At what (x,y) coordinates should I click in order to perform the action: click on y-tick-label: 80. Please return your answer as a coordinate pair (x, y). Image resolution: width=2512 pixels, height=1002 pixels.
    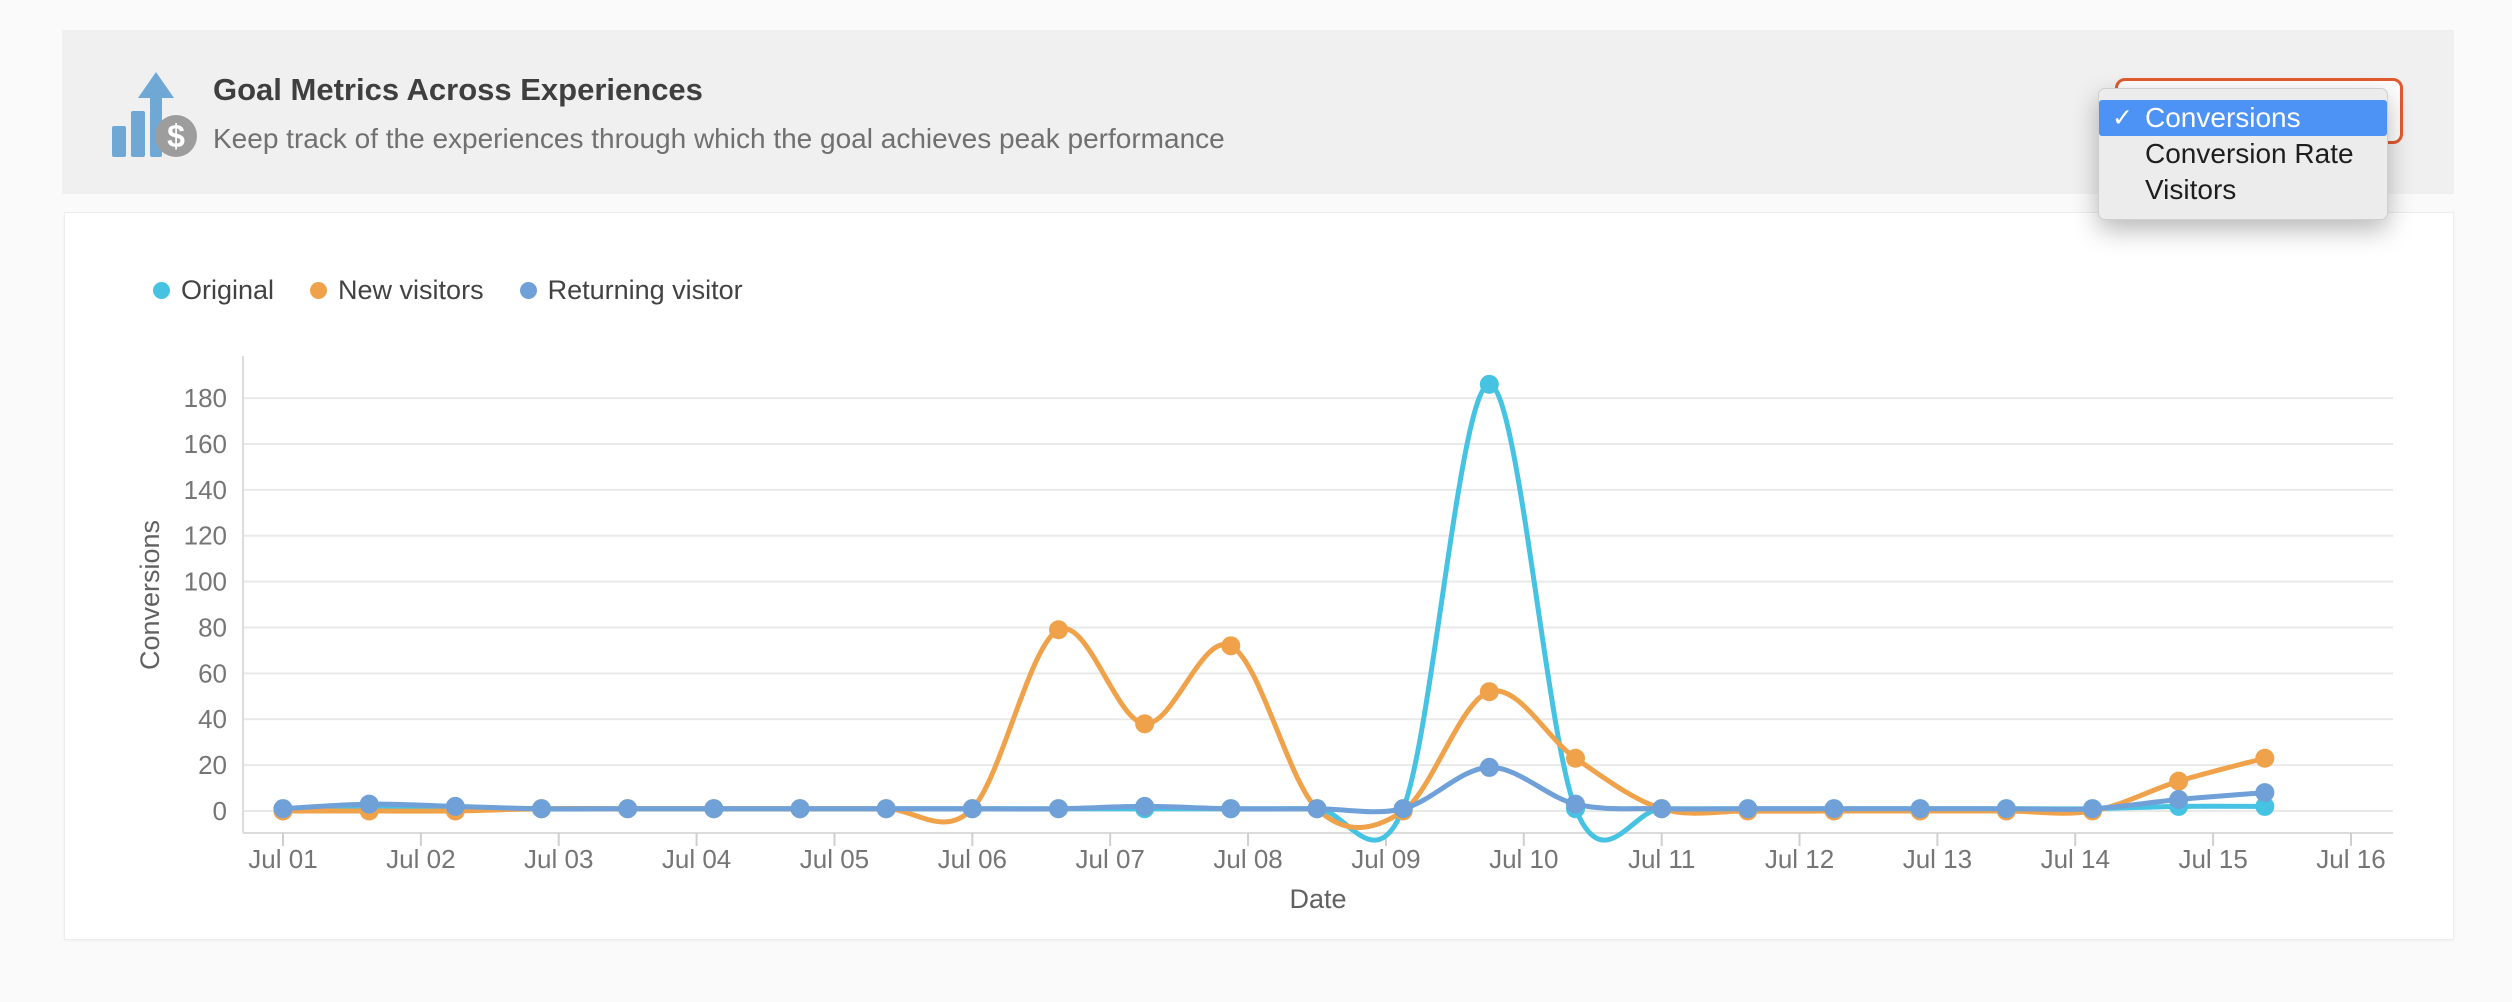
    Looking at the image, I should click on (212, 627).